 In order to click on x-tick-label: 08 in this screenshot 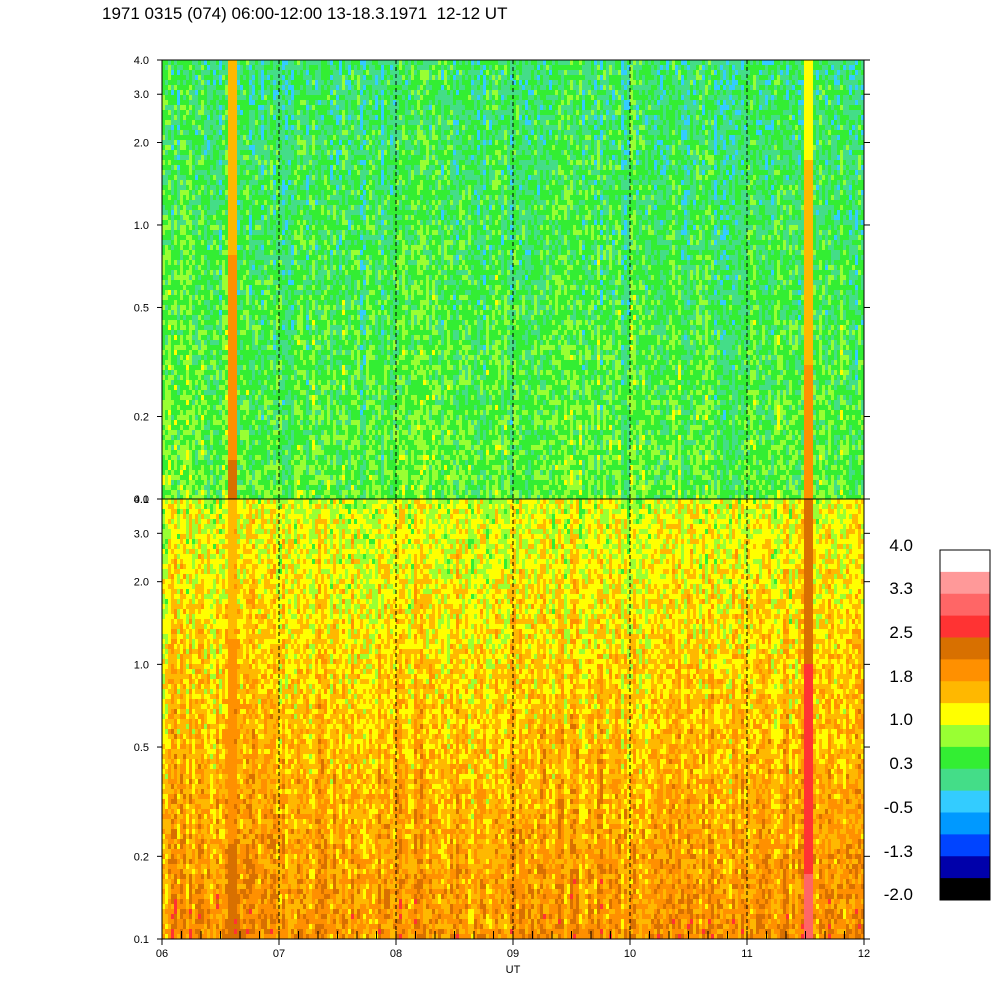, I will do `click(396, 954)`.